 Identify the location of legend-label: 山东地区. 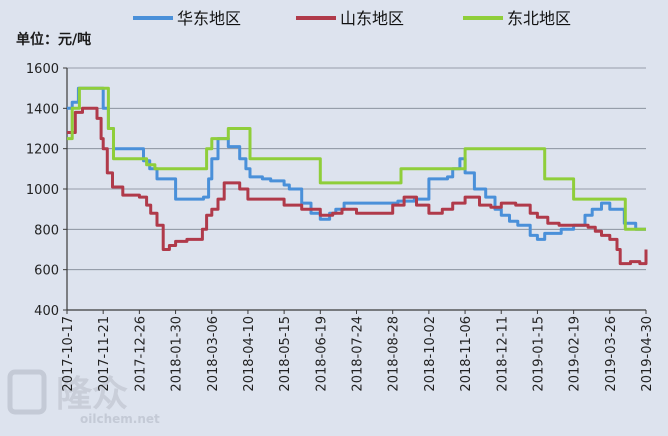
(372, 18).